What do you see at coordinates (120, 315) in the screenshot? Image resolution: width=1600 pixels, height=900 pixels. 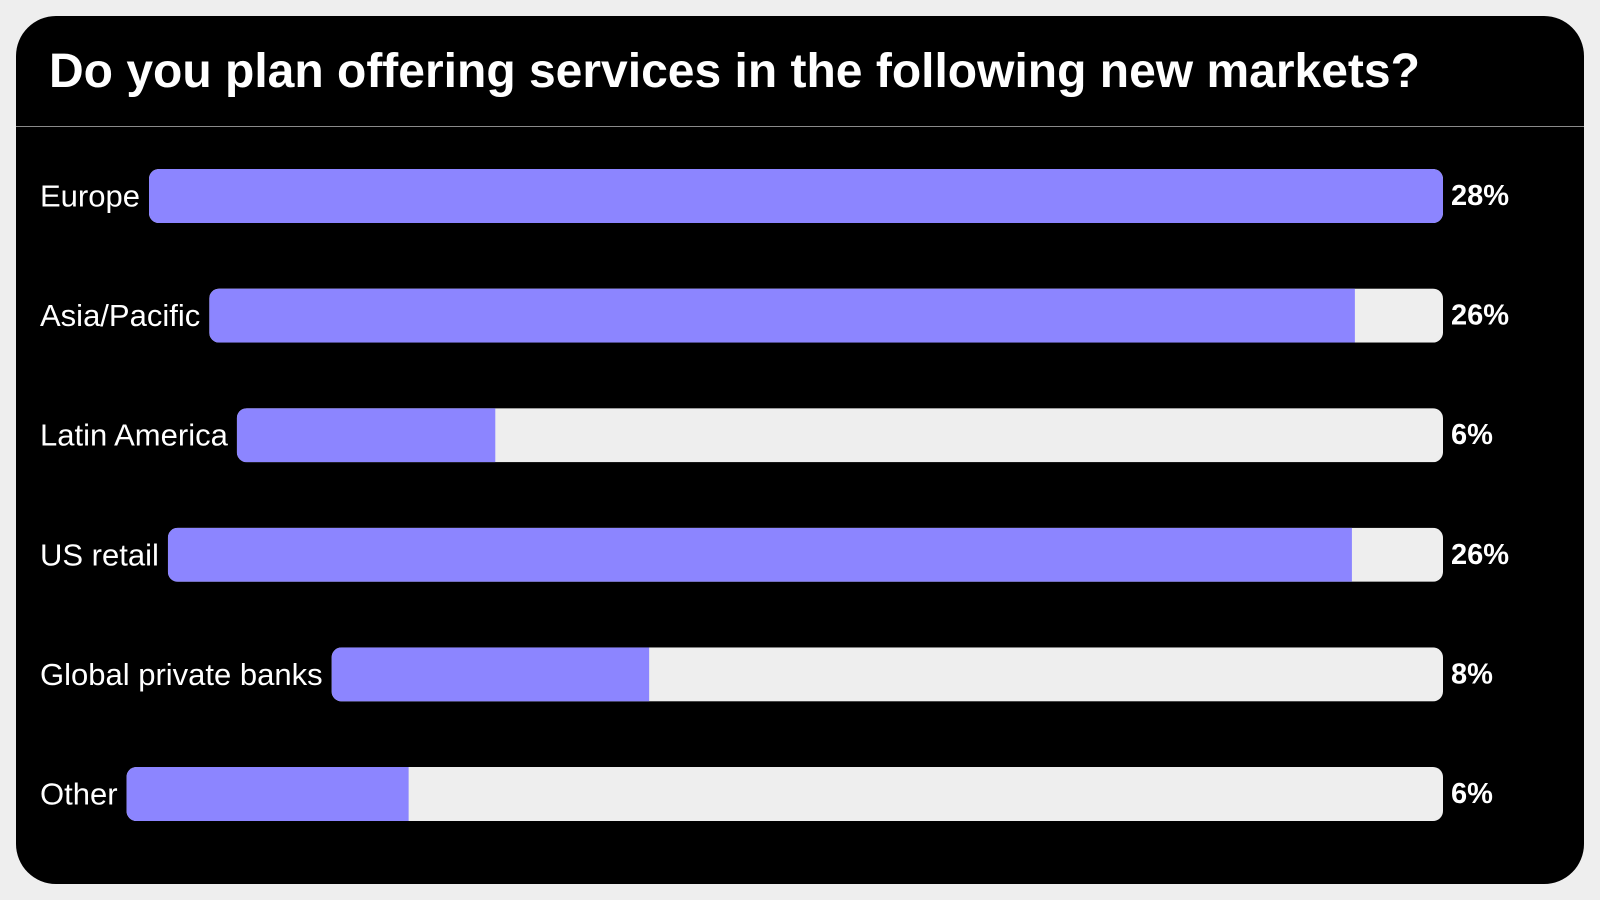 I see `category-label: Asia/Pacific` at bounding box center [120, 315].